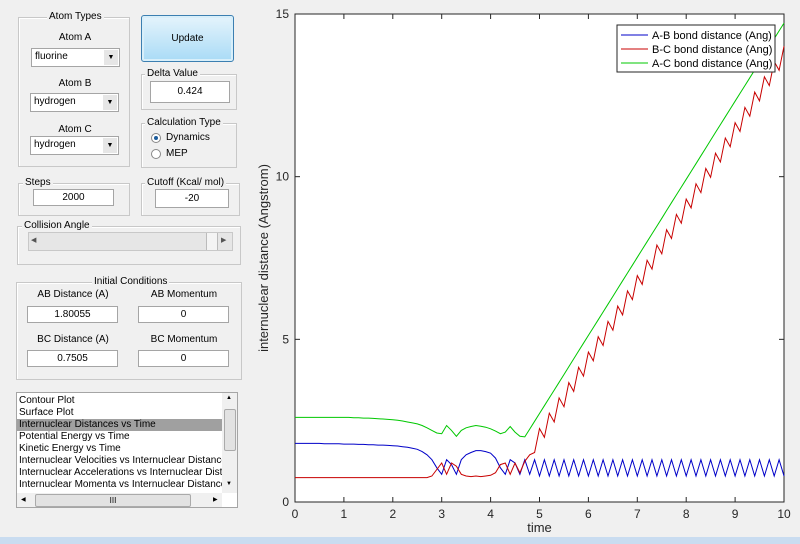 This screenshot has height=544, width=800. I want to click on bc-distance-input: 0.7505, so click(72, 358).